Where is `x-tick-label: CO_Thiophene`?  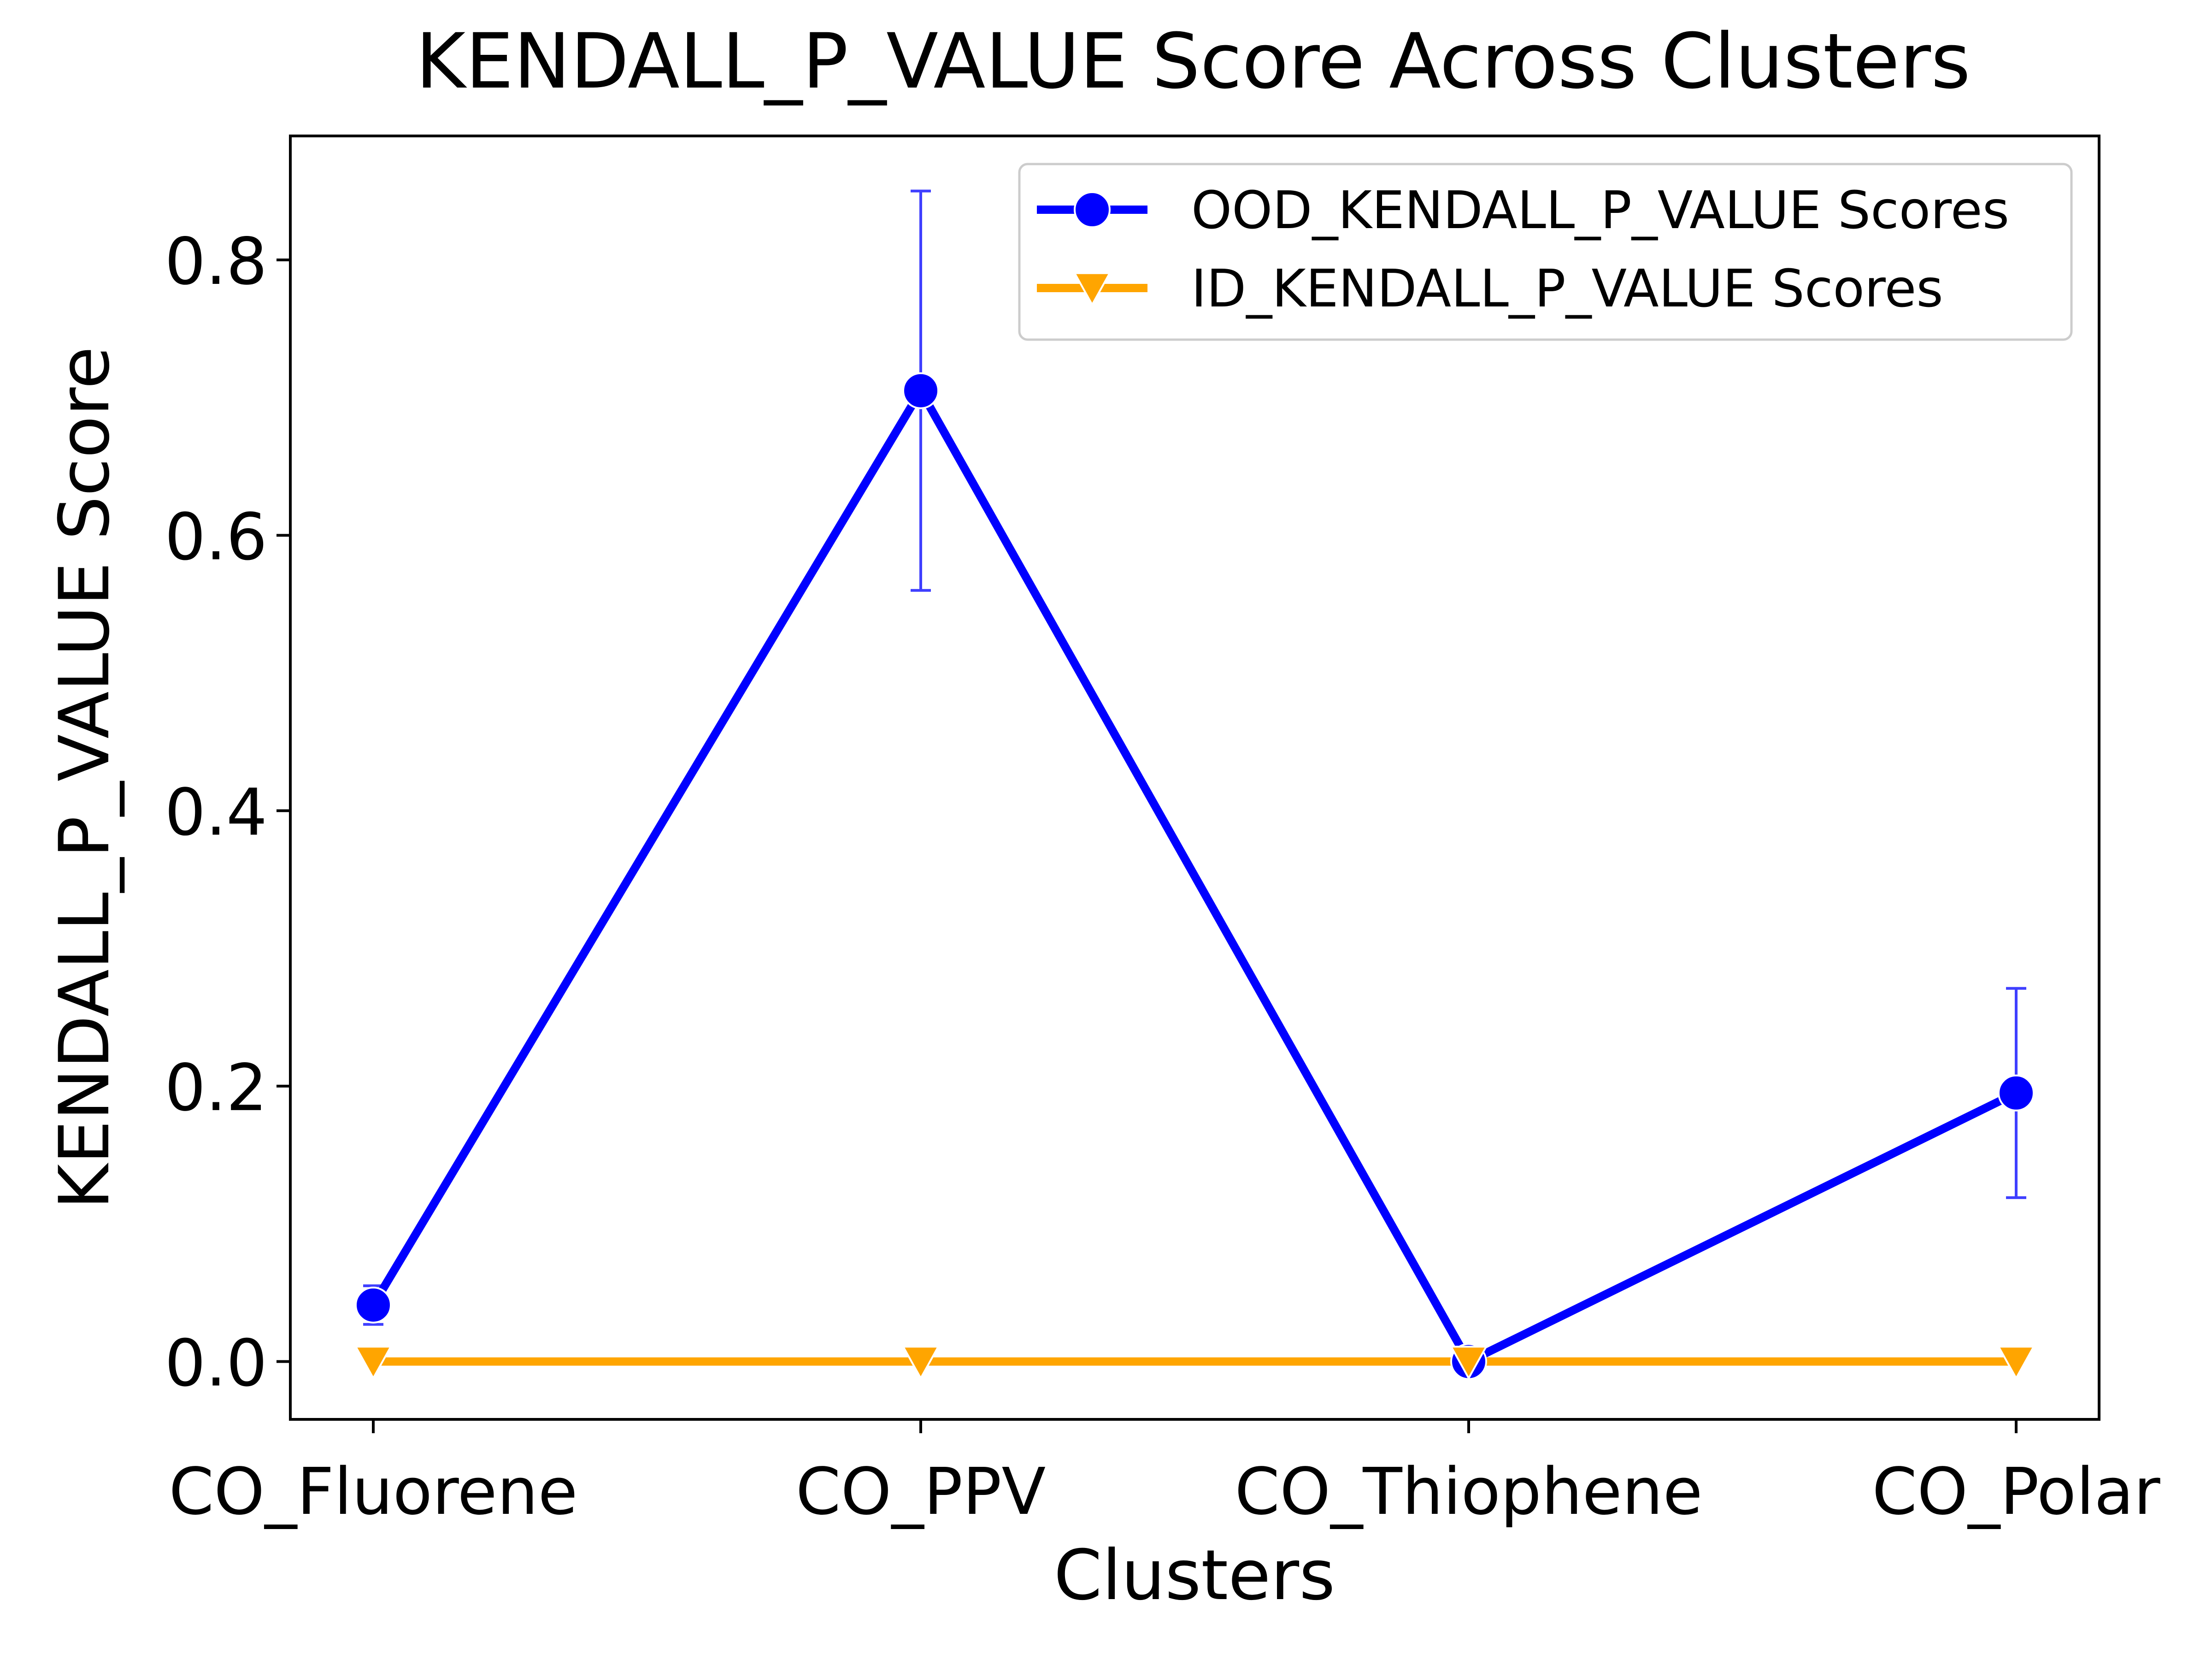 x-tick-label: CO_Thiophene is located at coordinates (1468, 1492).